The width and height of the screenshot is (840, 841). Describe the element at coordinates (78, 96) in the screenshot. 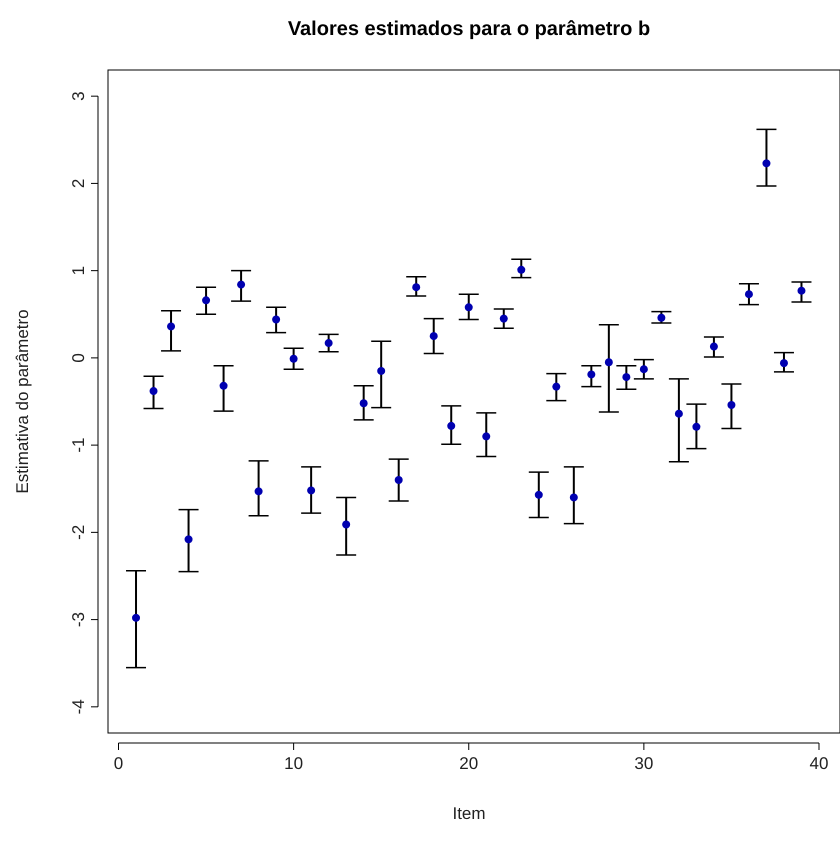

I see `y-tick-label: 3` at that location.